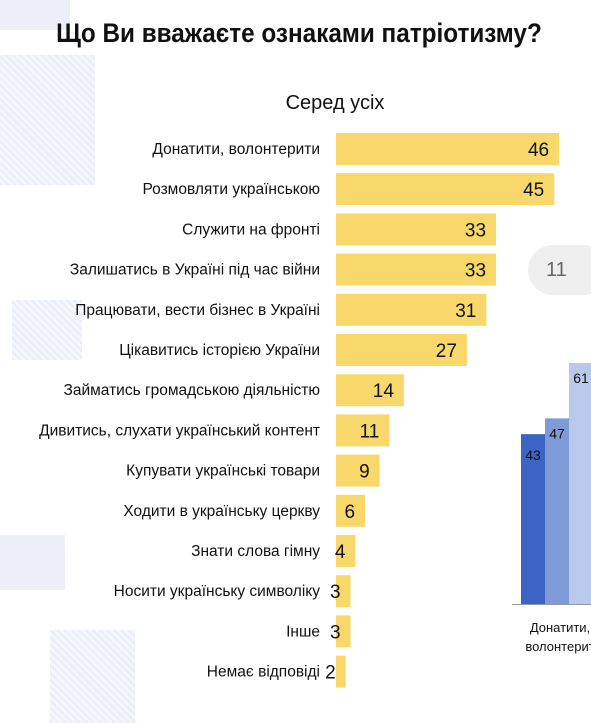 This screenshot has height=723, width=591. What do you see at coordinates (219, 350) in the screenshot?
I see `category-label: Цікавитись історією України` at bounding box center [219, 350].